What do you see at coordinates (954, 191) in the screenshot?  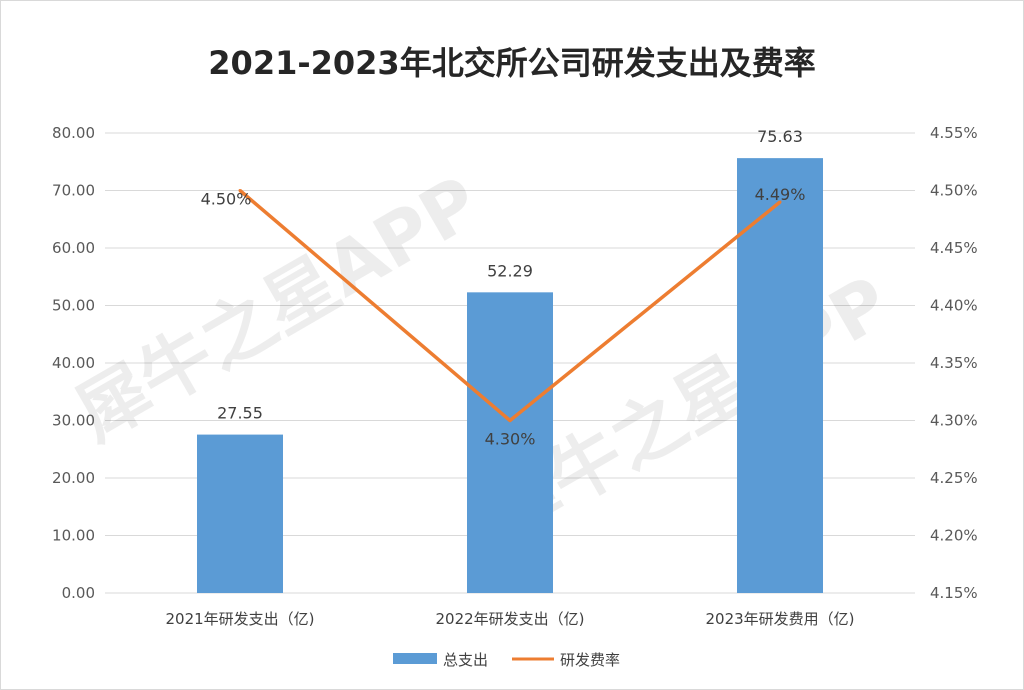 I see `right-axis-tick-label: 4.50%` at bounding box center [954, 191].